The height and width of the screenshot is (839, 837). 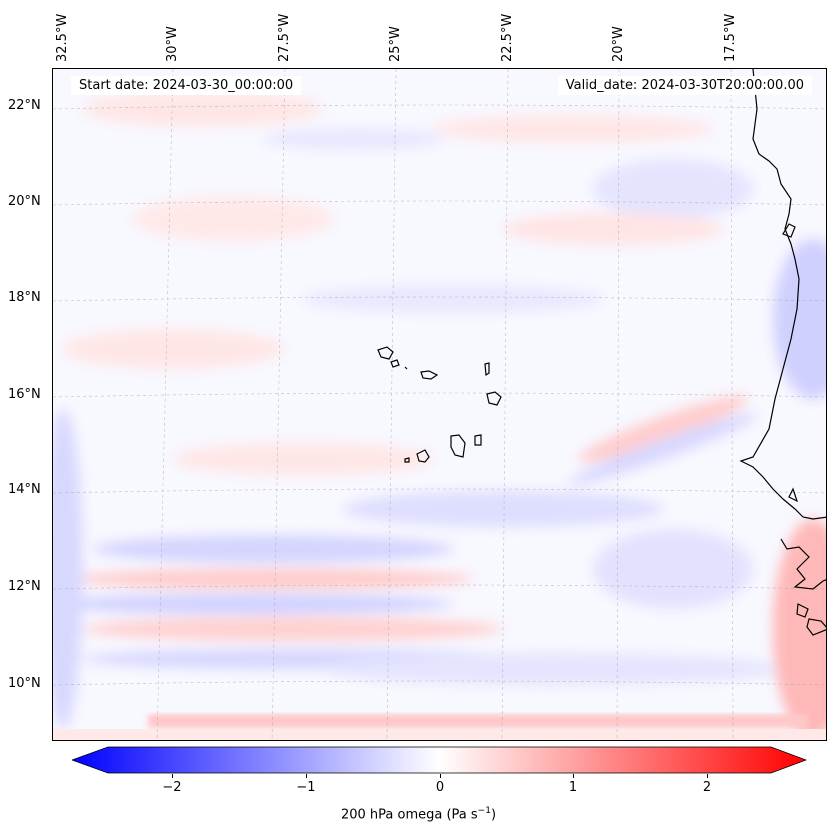 What do you see at coordinates (24, 586) in the screenshot?
I see `lat-label: 12°N` at bounding box center [24, 586].